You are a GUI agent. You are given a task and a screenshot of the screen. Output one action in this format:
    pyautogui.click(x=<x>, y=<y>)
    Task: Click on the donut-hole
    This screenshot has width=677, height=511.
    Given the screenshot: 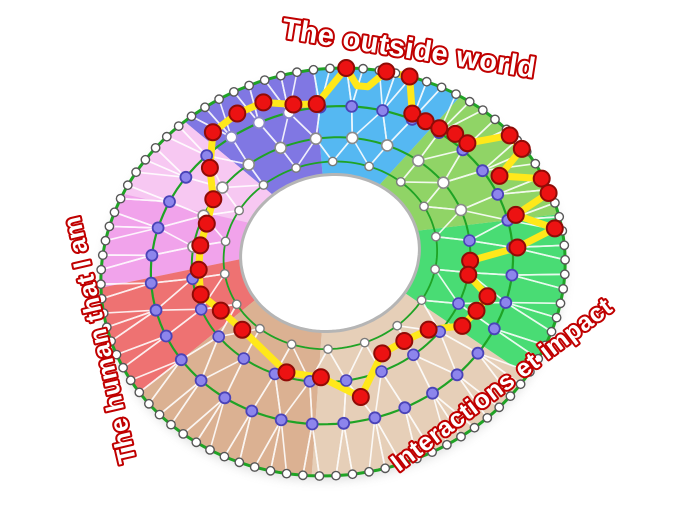 What is the action you would take?
    pyautogui.click(x=330, y=253)
    